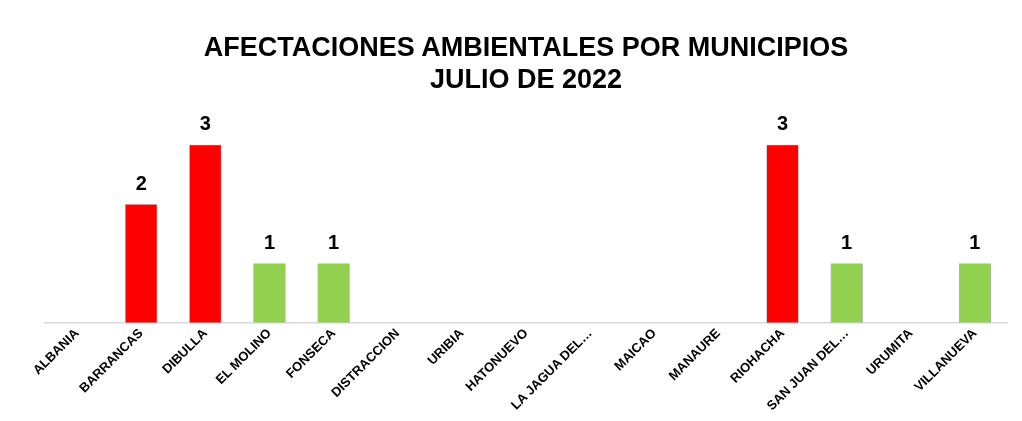 Image resolution: width=1022 pixels, height=421 pixels. What do you see at coordinates (141, 182) in the screenshot?
I see `data-label: 2` at bounding box center [141, 182].